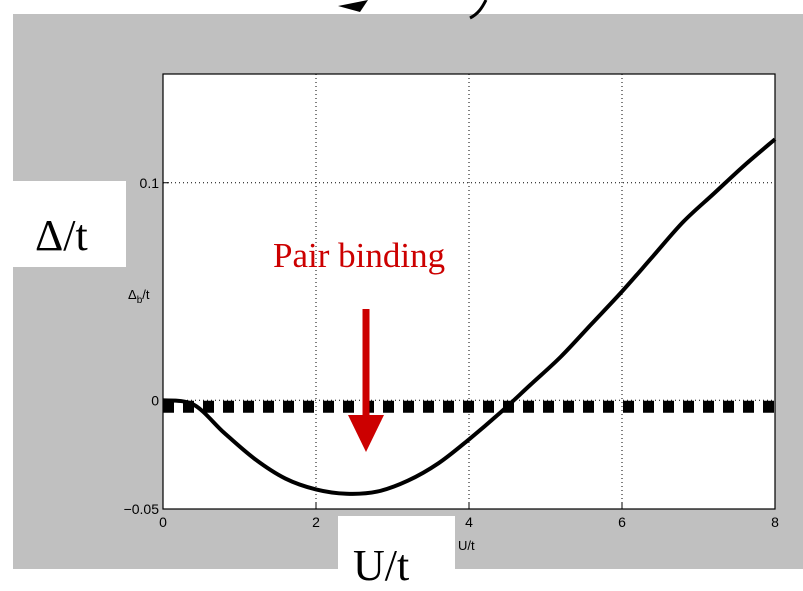 The height and width of the screenshot is (591, 803). What do you see at coordinates (775, 522) in the screenshot?
I see `x-tick-label: 8` at bounding box center [775, 522].